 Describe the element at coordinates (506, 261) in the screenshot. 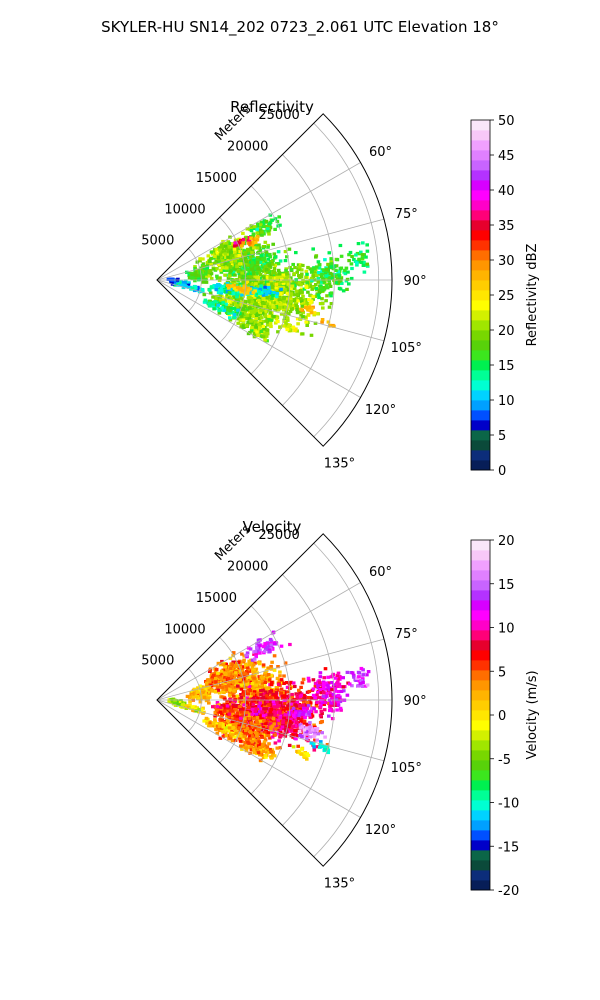

I see `colorbar-tick-label: 30` at that location.